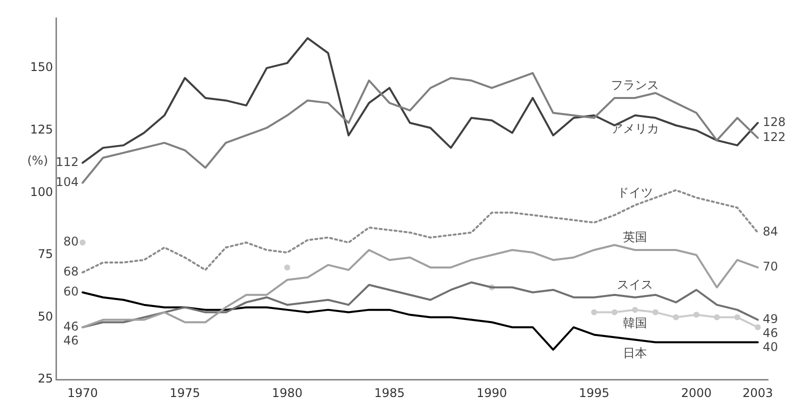 This screenshot has width=806, height=412. What do you see at coordinates (41, 129) in the screenshot?
I see `y-tick-label: 125` at bounding box center [41, 129].